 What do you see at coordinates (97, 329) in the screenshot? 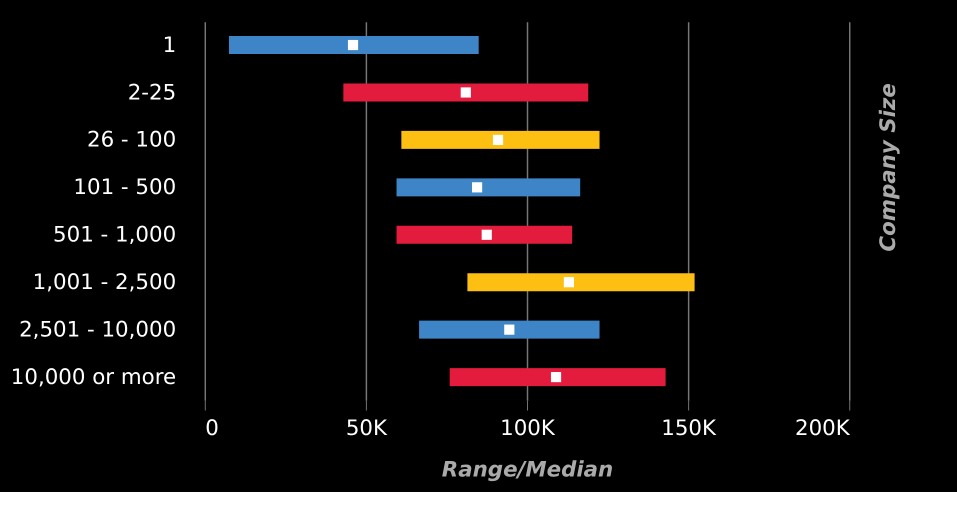
I see `y-tick-label: 2,501 - 10,000` at bounding box center [97, 329].